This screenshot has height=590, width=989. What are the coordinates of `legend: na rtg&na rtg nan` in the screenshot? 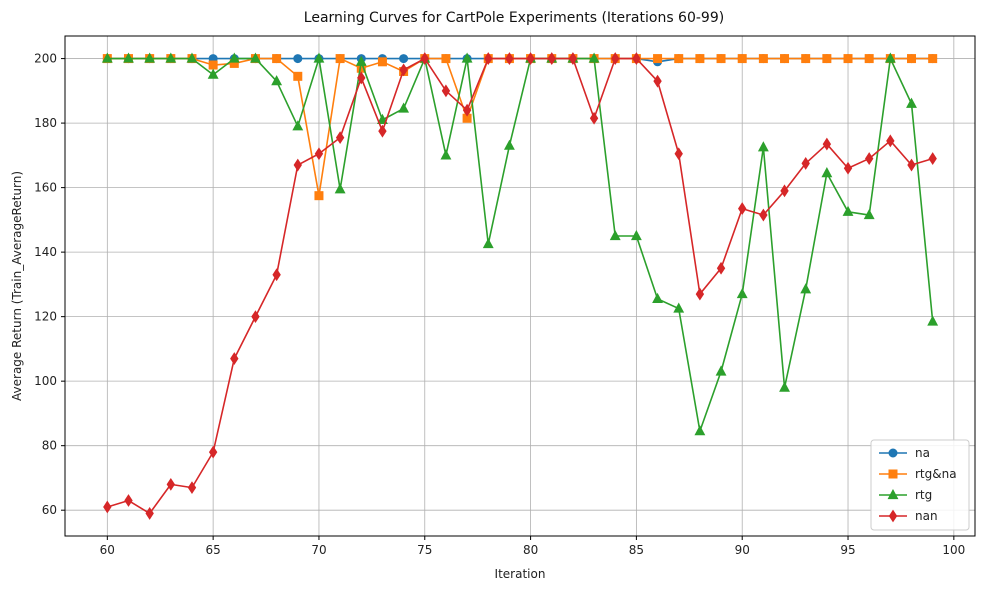 It's located at (920, 485).